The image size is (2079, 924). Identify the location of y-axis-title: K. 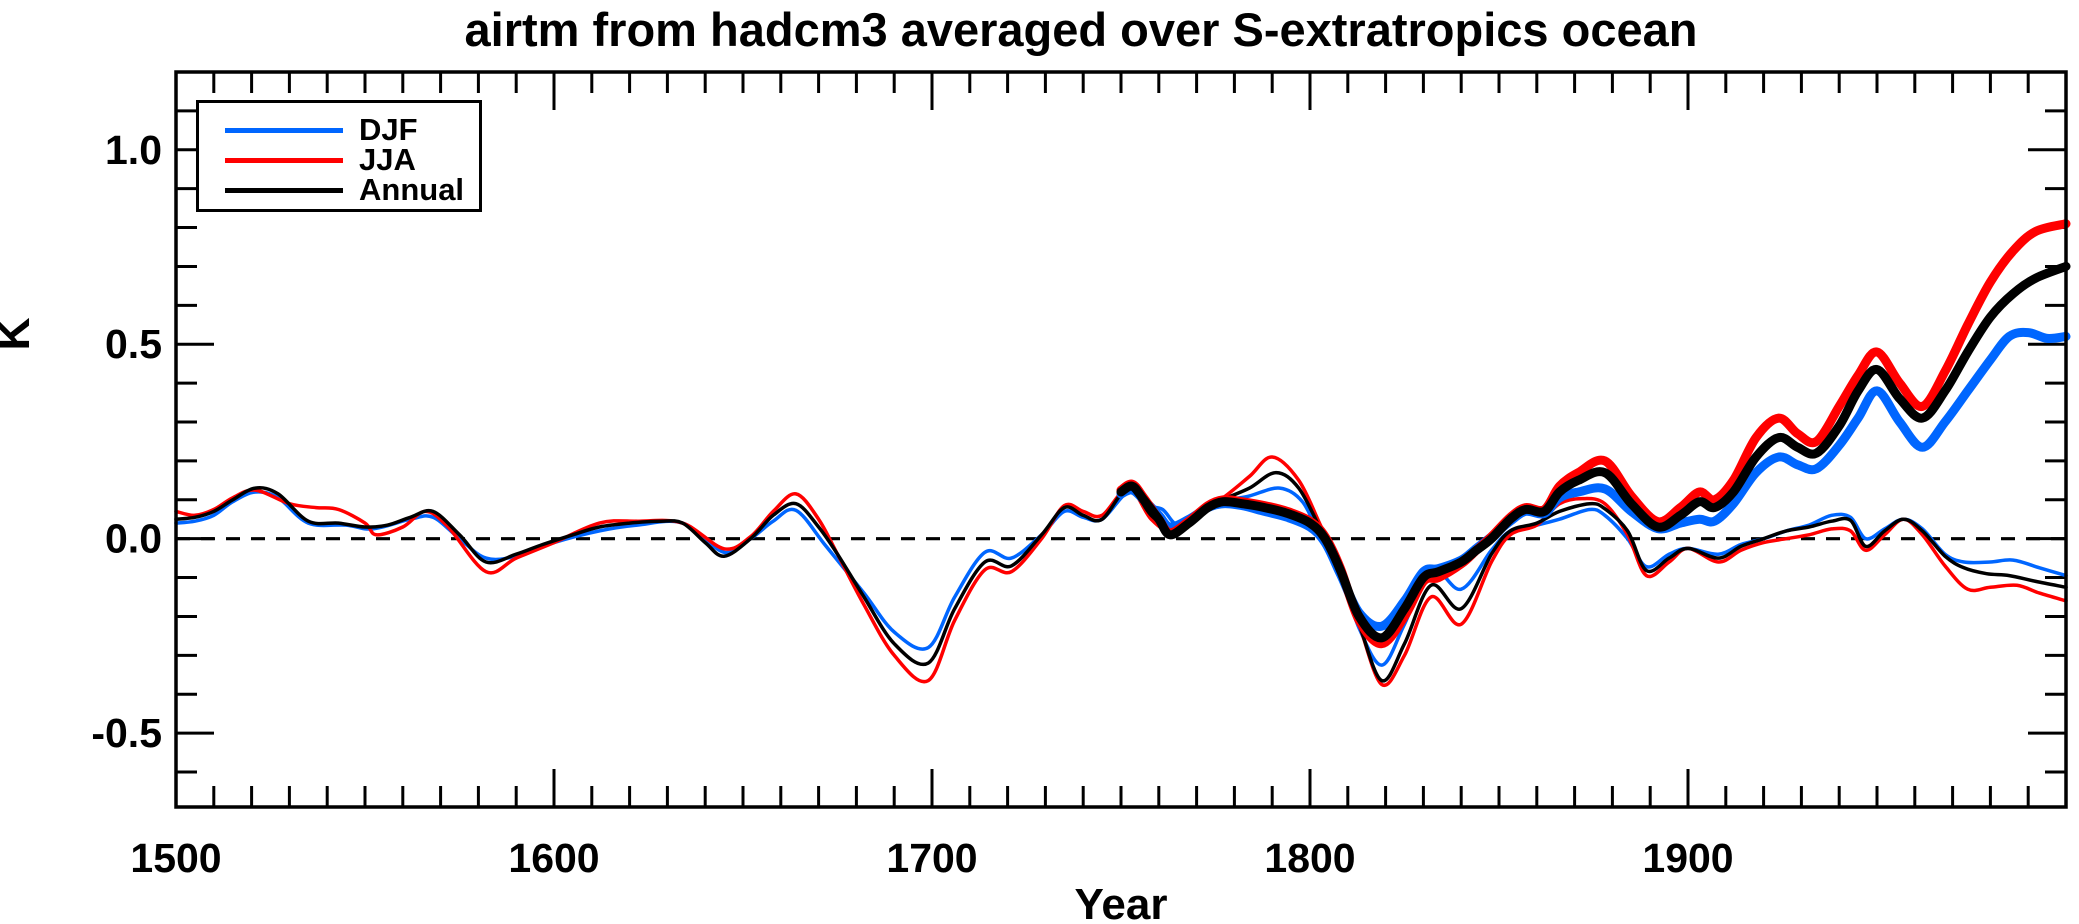
(23, 334).